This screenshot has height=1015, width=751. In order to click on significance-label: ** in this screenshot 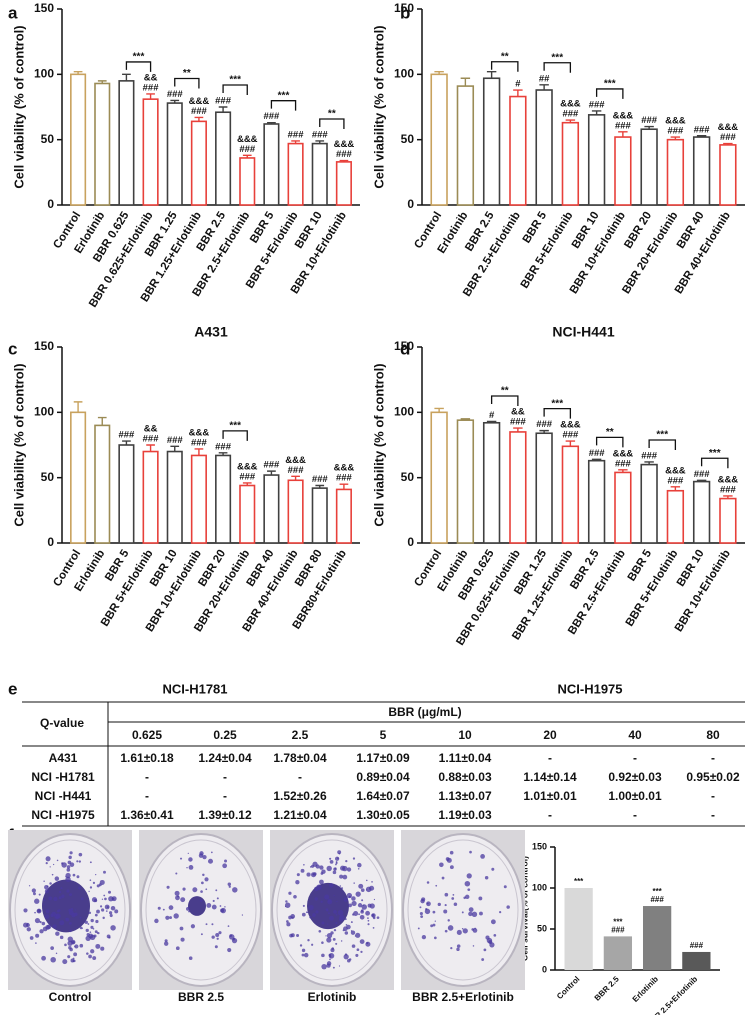, I will do `click(187, 73)`.